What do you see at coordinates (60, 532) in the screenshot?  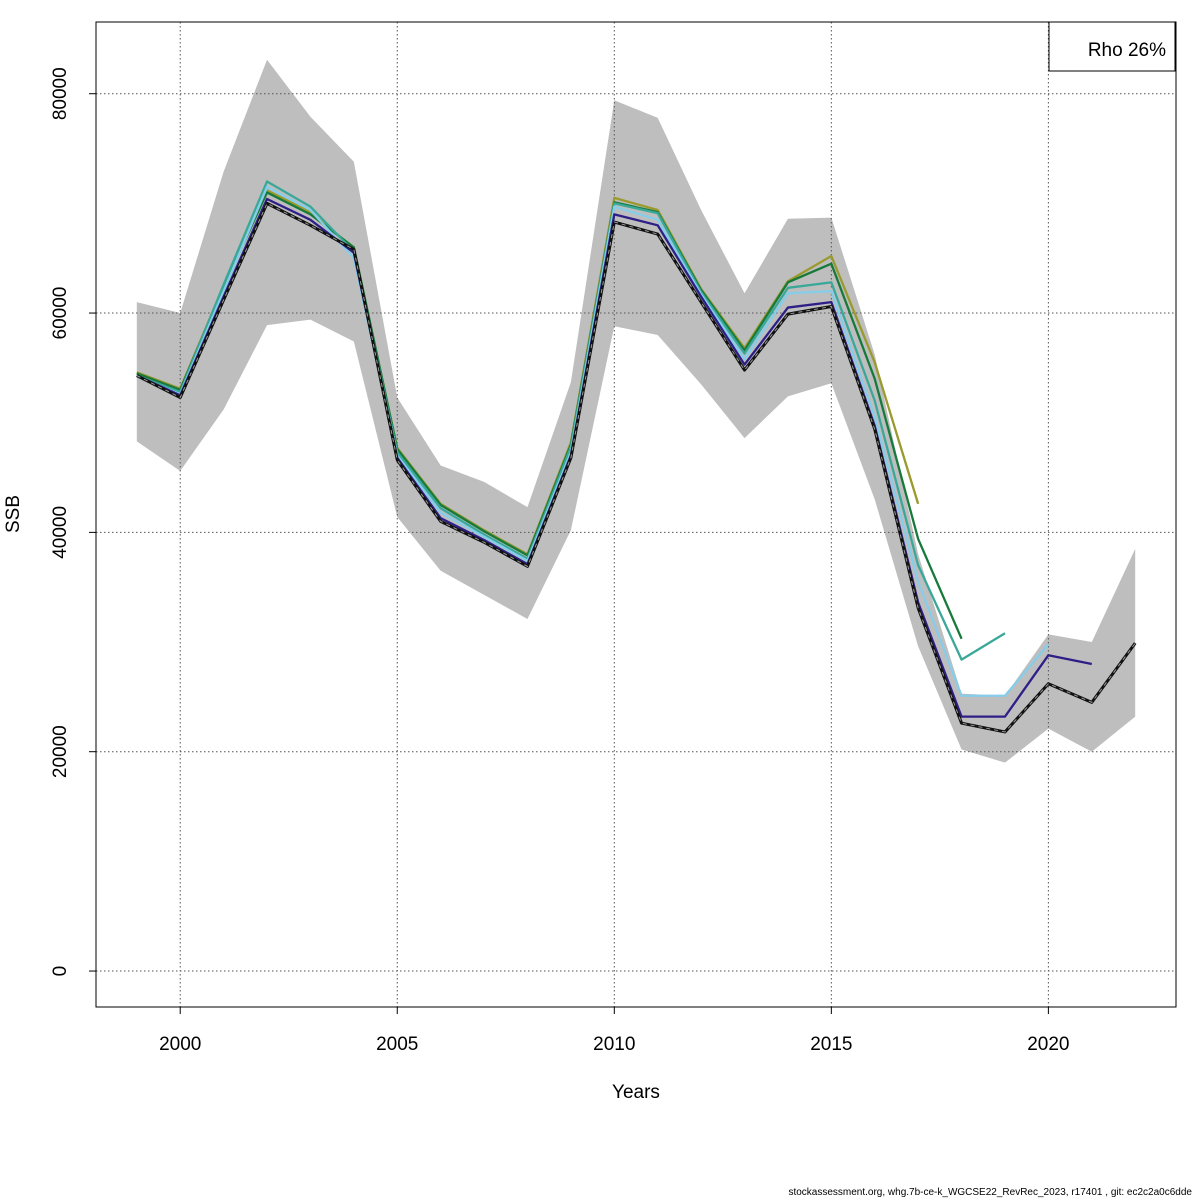 I see `y-tick-label: 40000` at bounding box center [60, 532].